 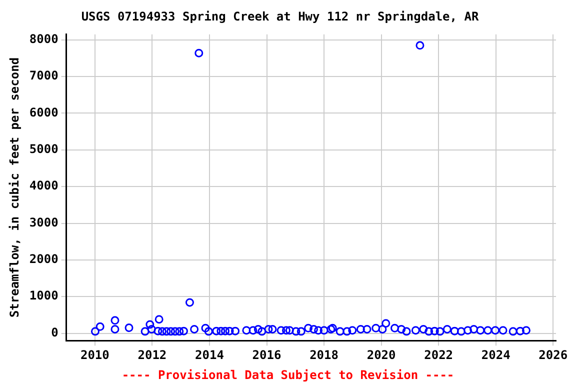 I want to click on y-tick-label: 2000, so click(x=43, y=259).